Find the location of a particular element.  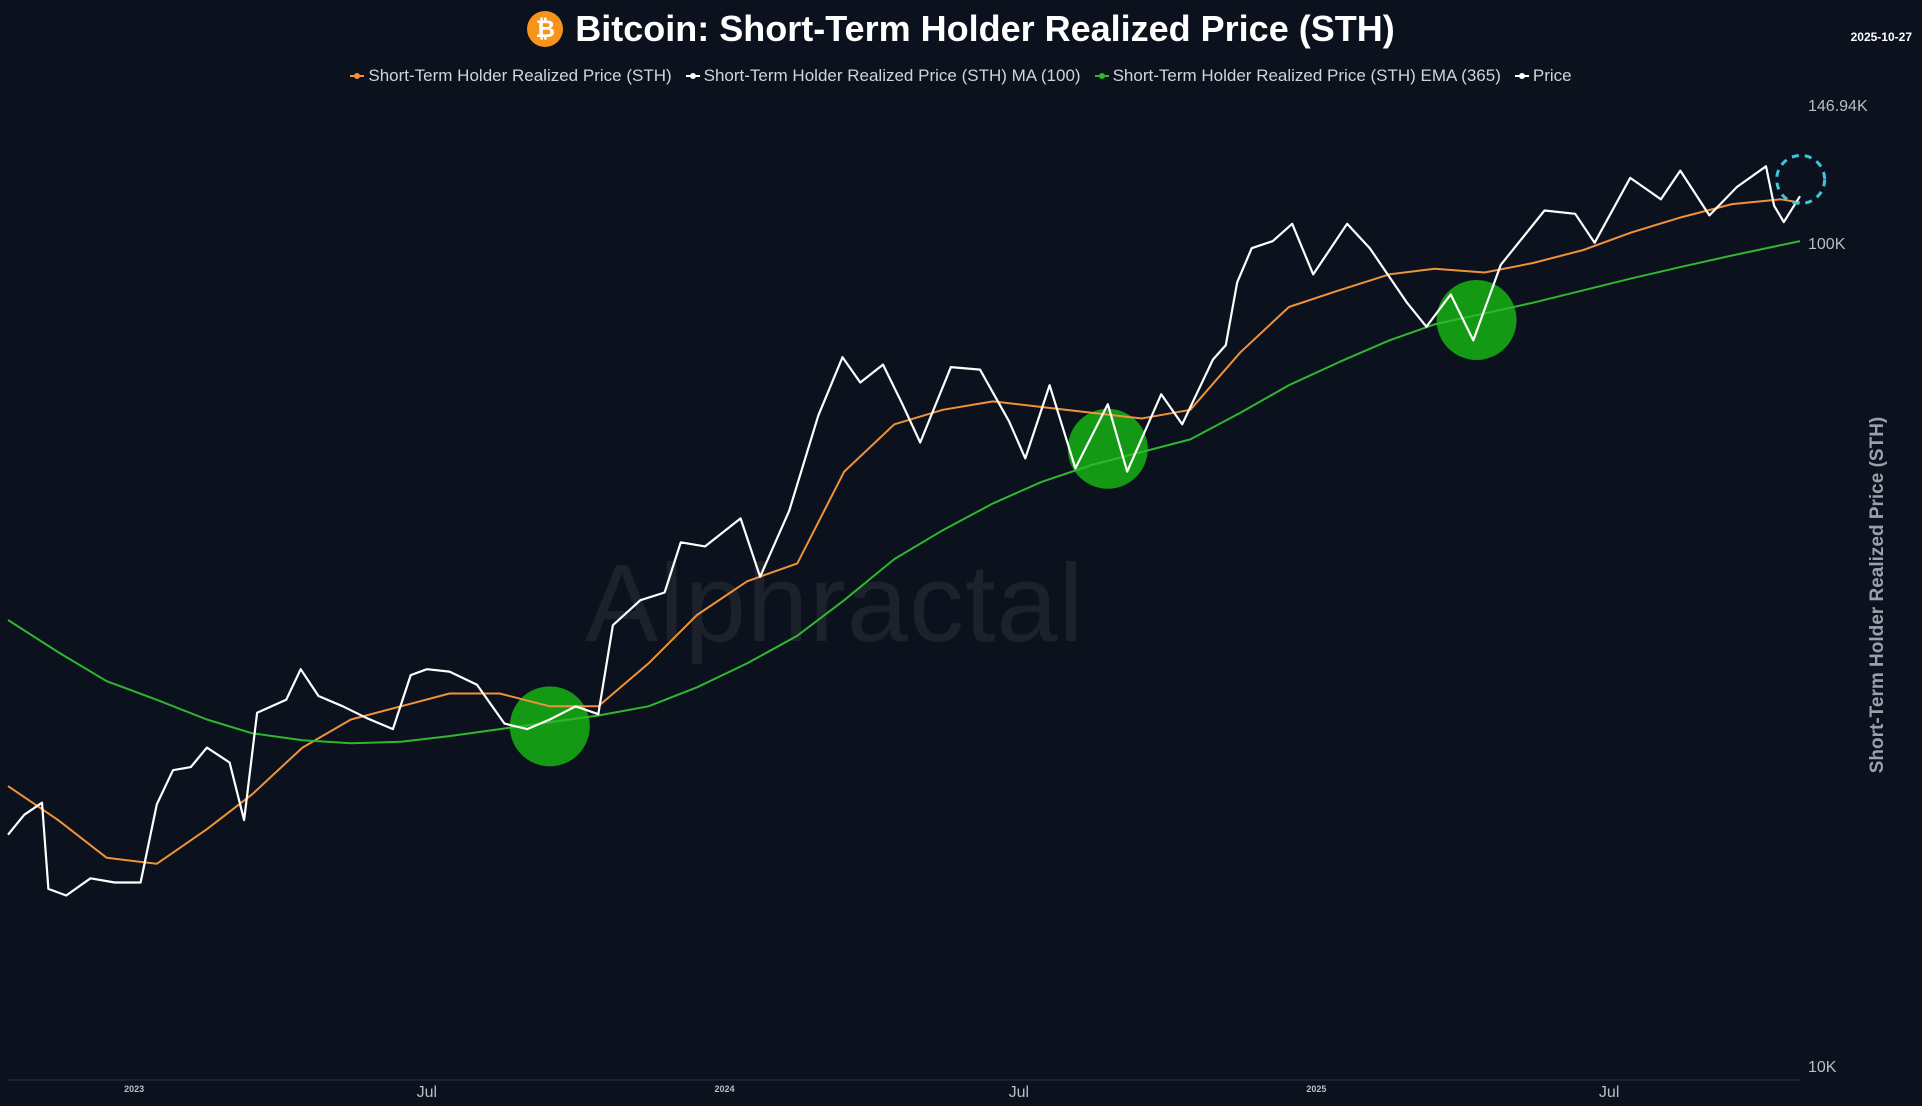

y-tick-label: 100K is located at coordinates (1827, 244).